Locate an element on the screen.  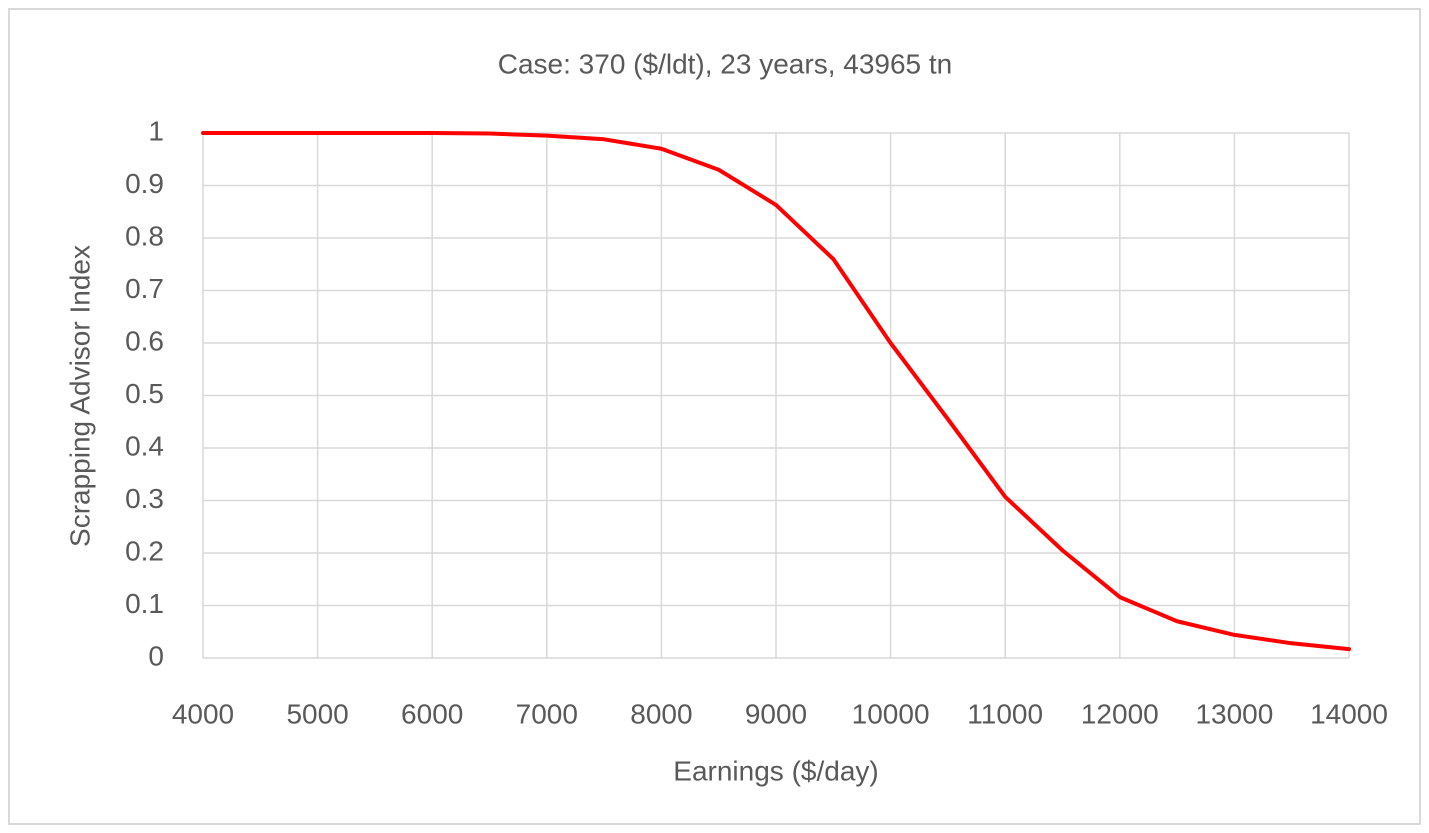
x-axis-label: Earnings ($/day) is located at coordinates (775, 770).